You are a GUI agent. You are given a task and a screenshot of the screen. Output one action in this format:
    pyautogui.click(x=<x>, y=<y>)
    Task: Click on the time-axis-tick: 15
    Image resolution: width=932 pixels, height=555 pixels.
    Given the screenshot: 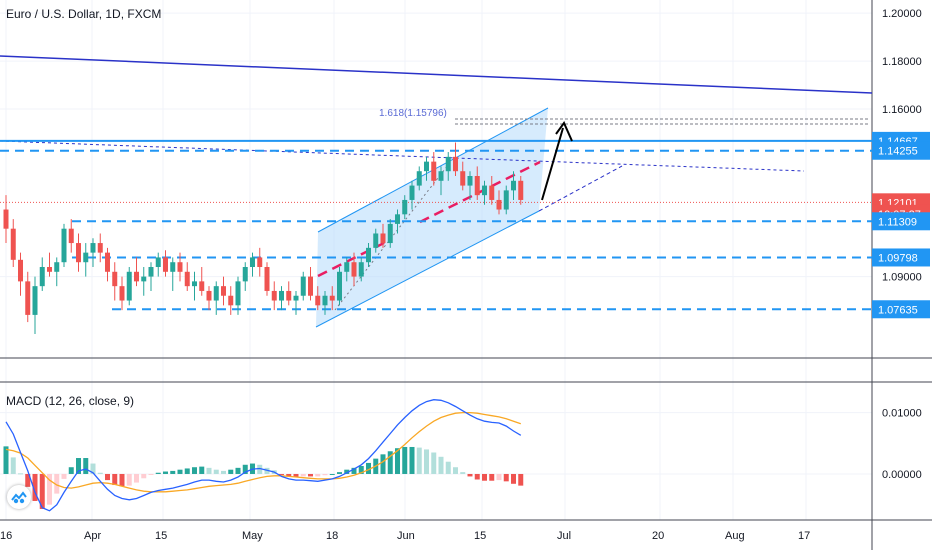 What is the action you would take?
    pyautogui.click(x=161, y=536)
    